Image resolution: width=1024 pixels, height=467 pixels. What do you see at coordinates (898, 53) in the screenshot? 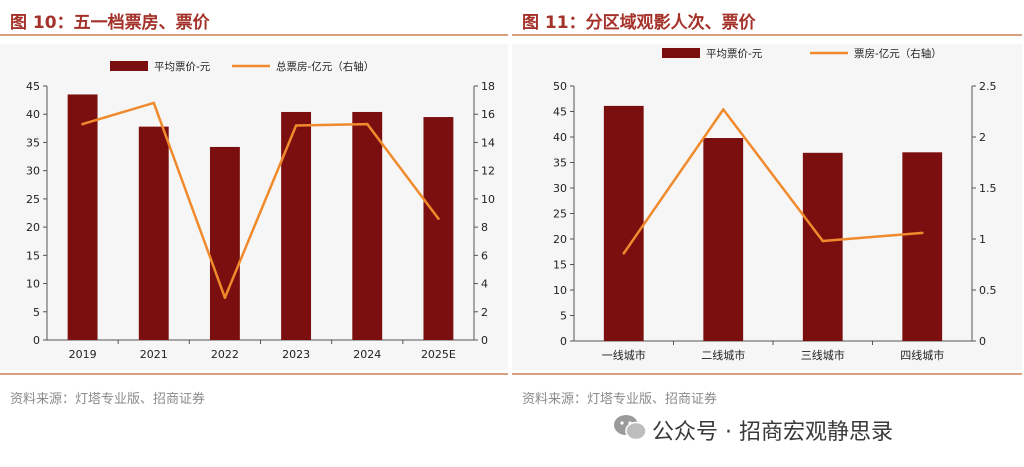
I see `legend-line-label: 票房-亿元（右轴）` at bounding box center [898, 53].